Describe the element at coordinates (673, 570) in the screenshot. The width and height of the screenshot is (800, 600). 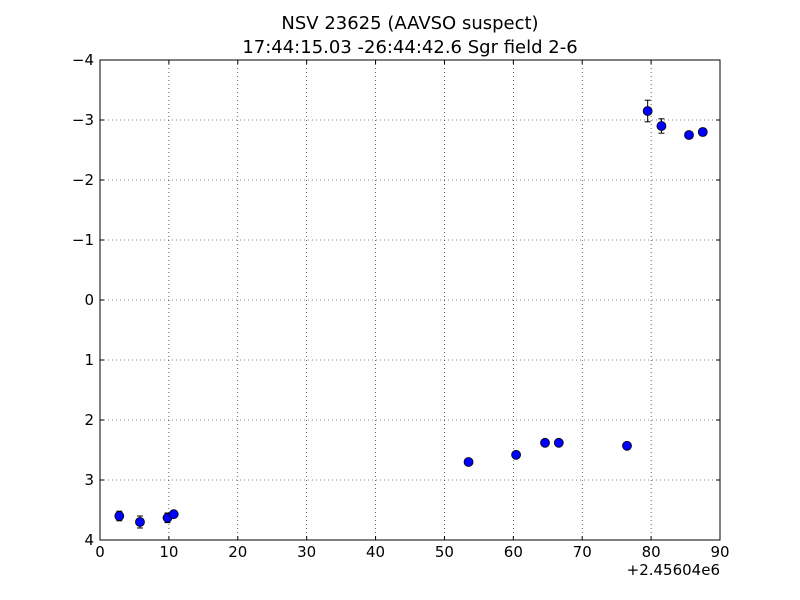
I see `x-offset-label: +2.45604e6` at that location.